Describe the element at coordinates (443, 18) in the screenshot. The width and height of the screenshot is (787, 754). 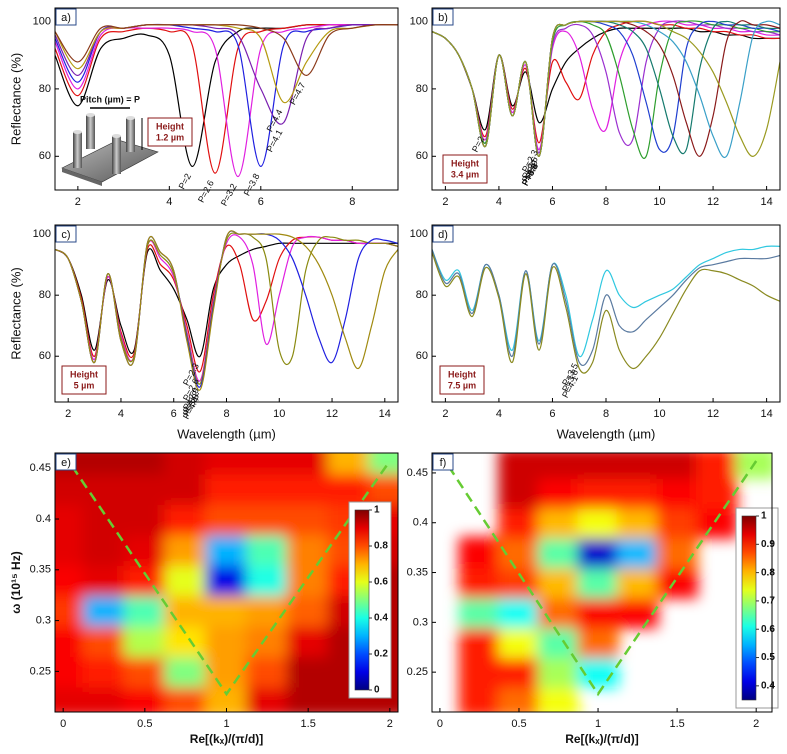
I see `panel-label: b)` at that location.